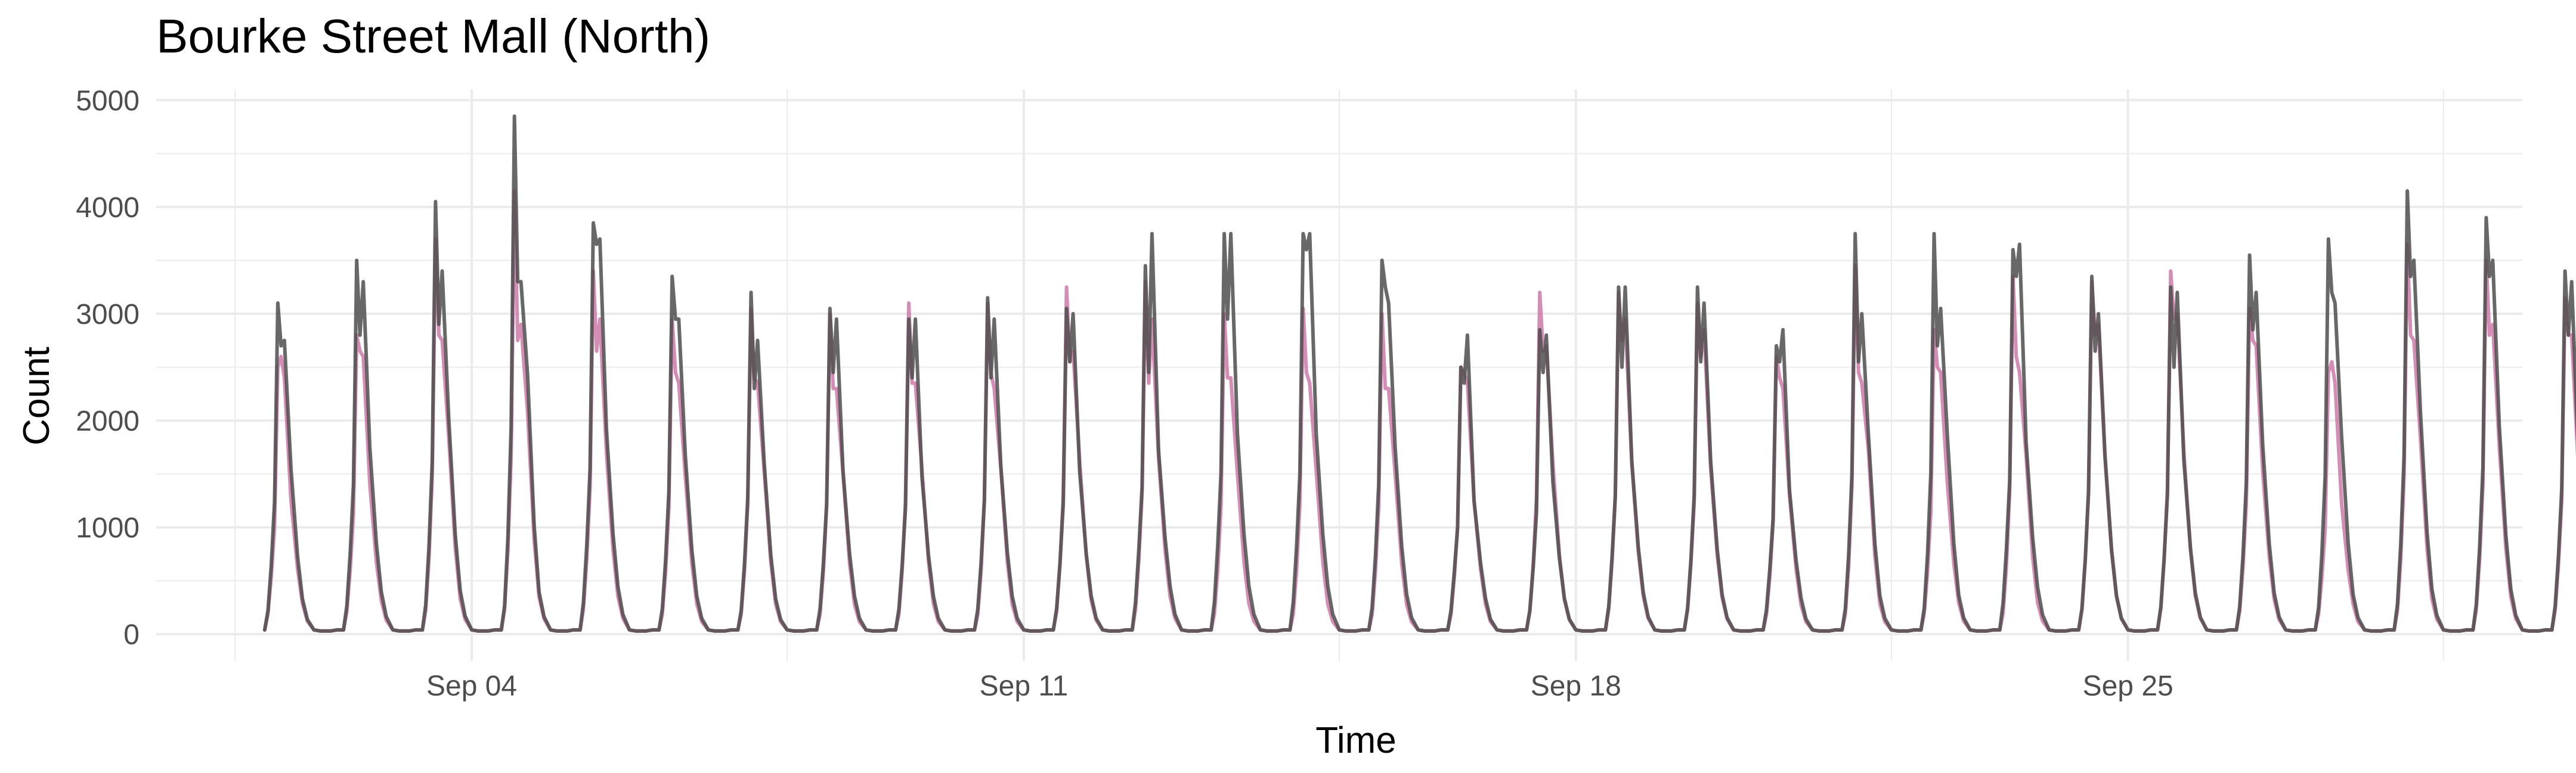  I want to click on x-tick-label: Sep 04, so click(472, 686).